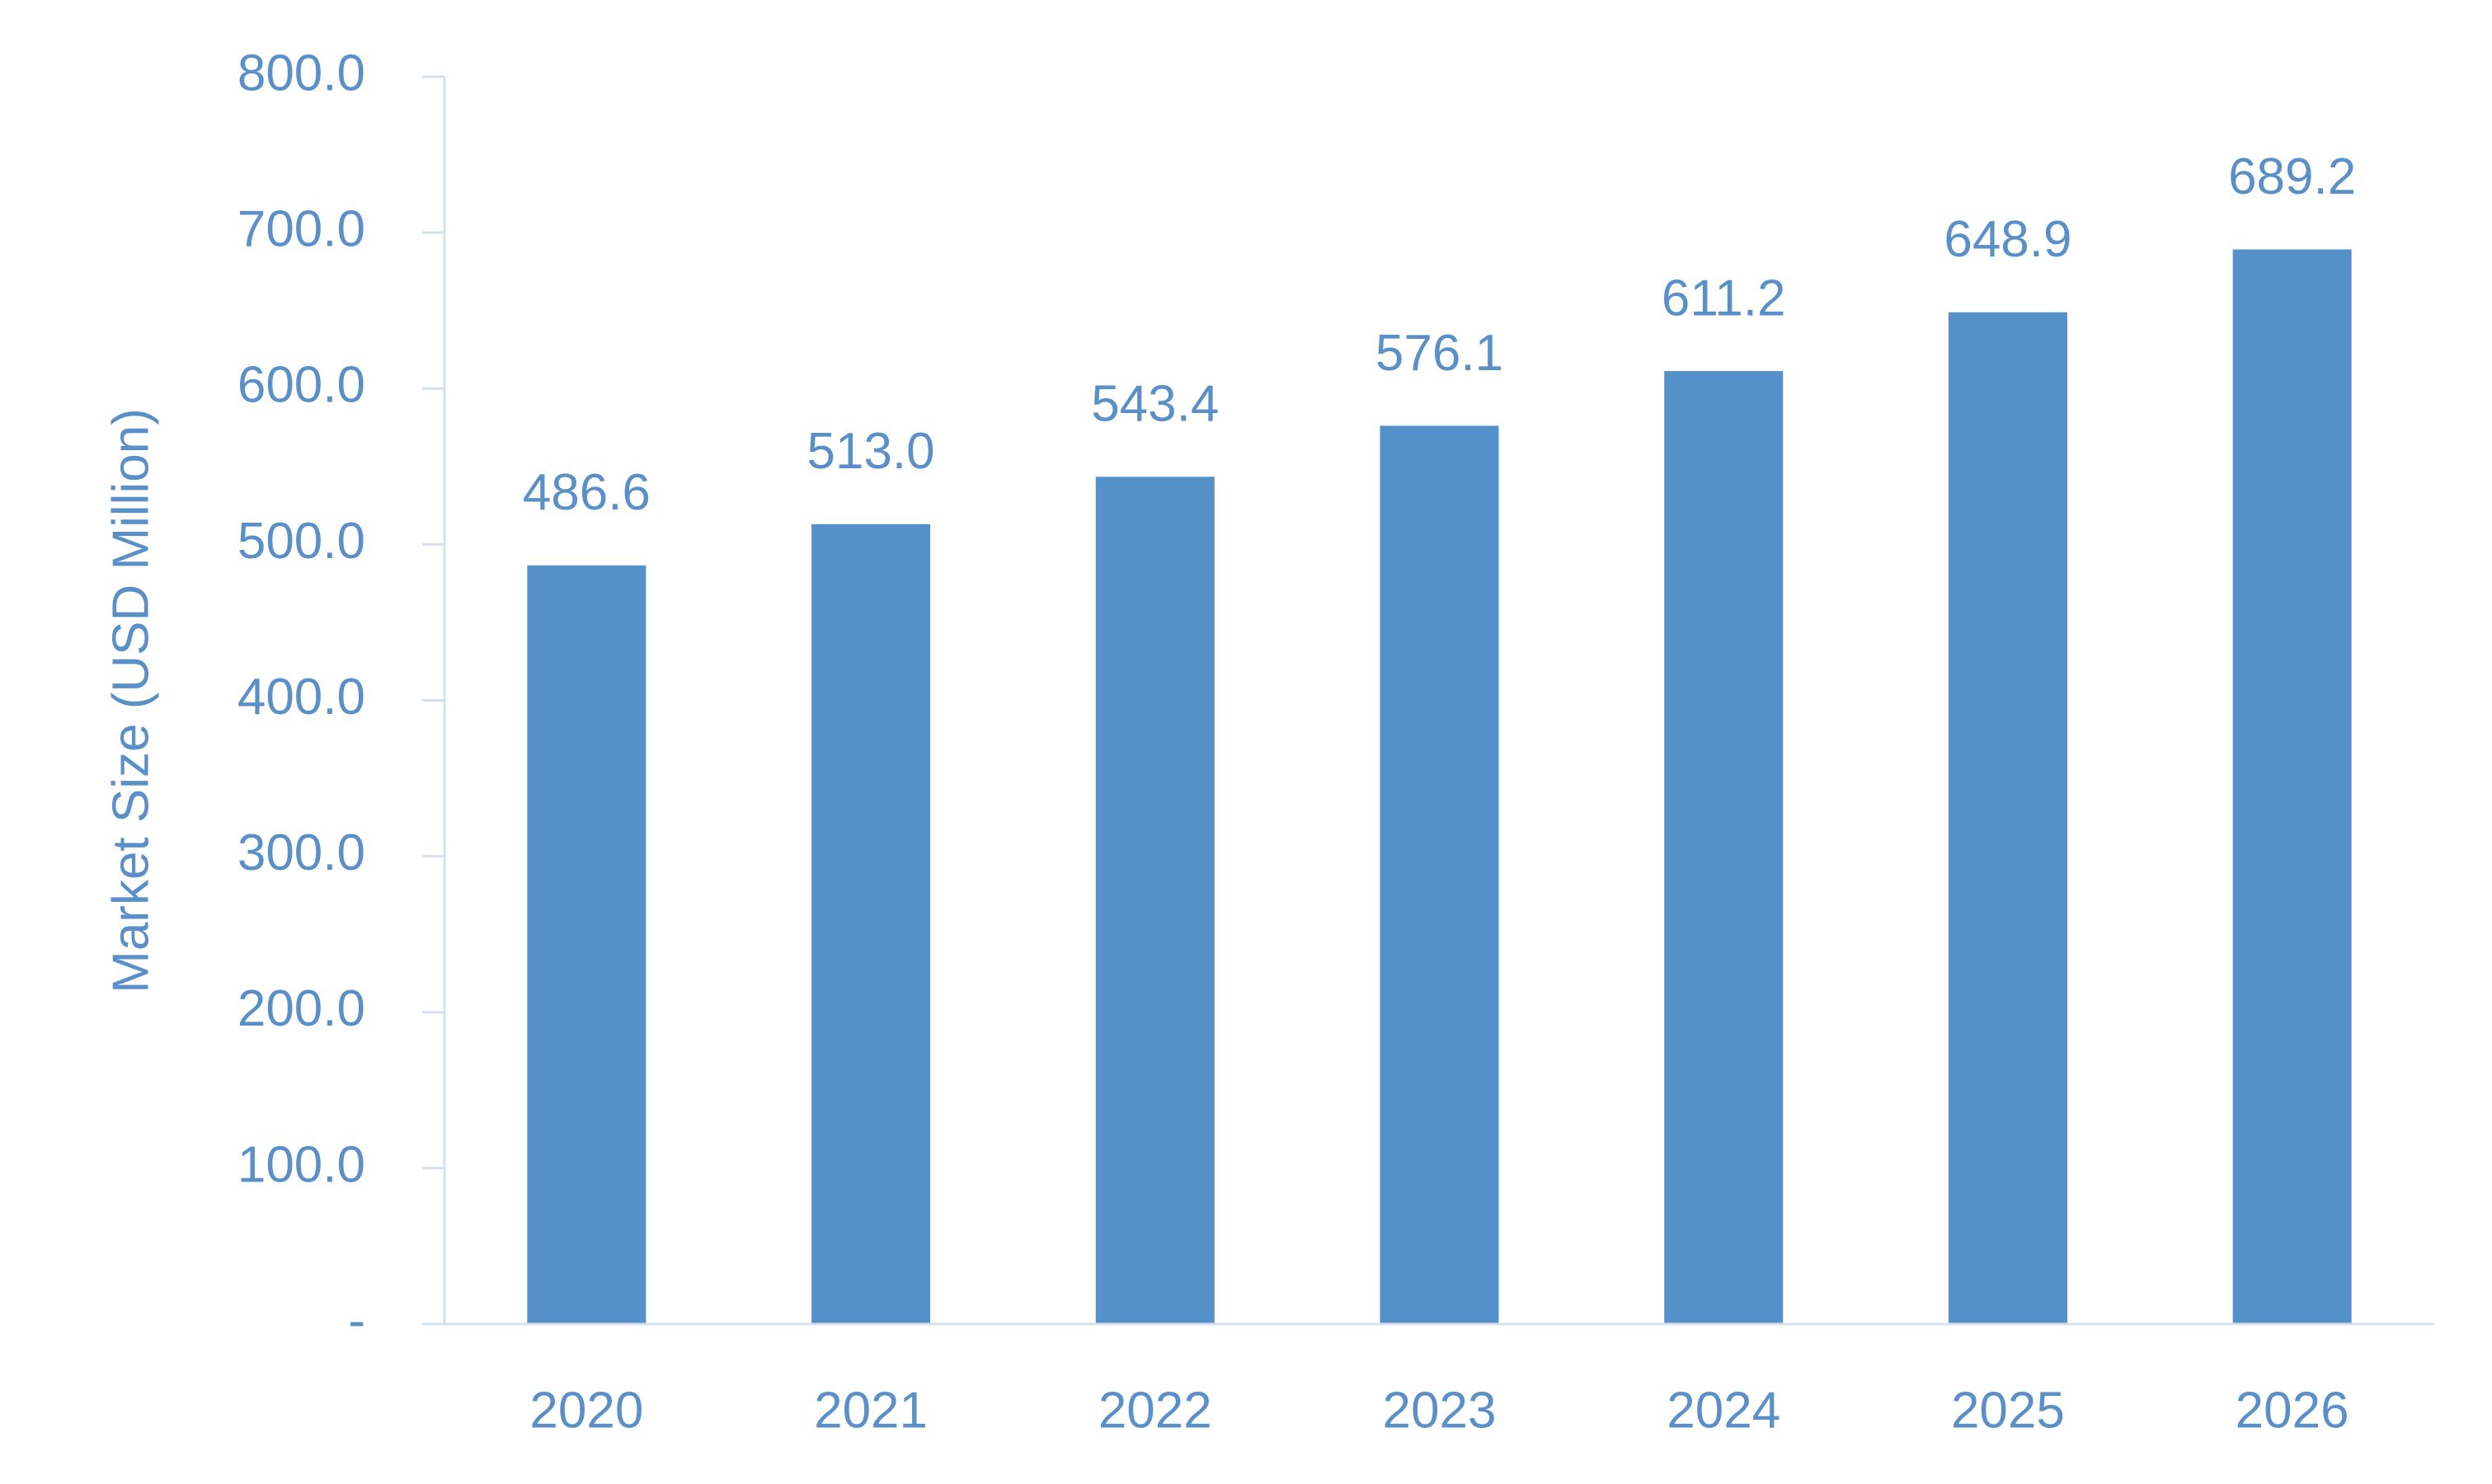  Describe the element at coordinates (301, 1164) in the screenshot. I see `y-tick-label: 100.0` at that location.